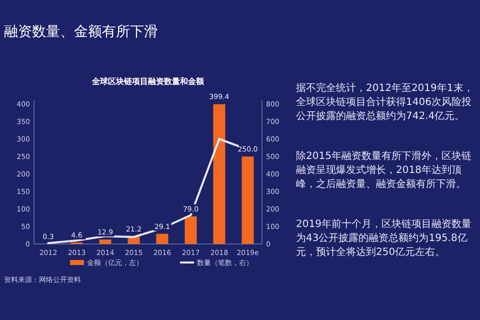  I want to click on text: 除2015年融资数量有所下滑外，区块链融资呈现爆发式增长，2018年达到顶峰，之后融资量、融资金额有所下滑。, so click(384, 171).